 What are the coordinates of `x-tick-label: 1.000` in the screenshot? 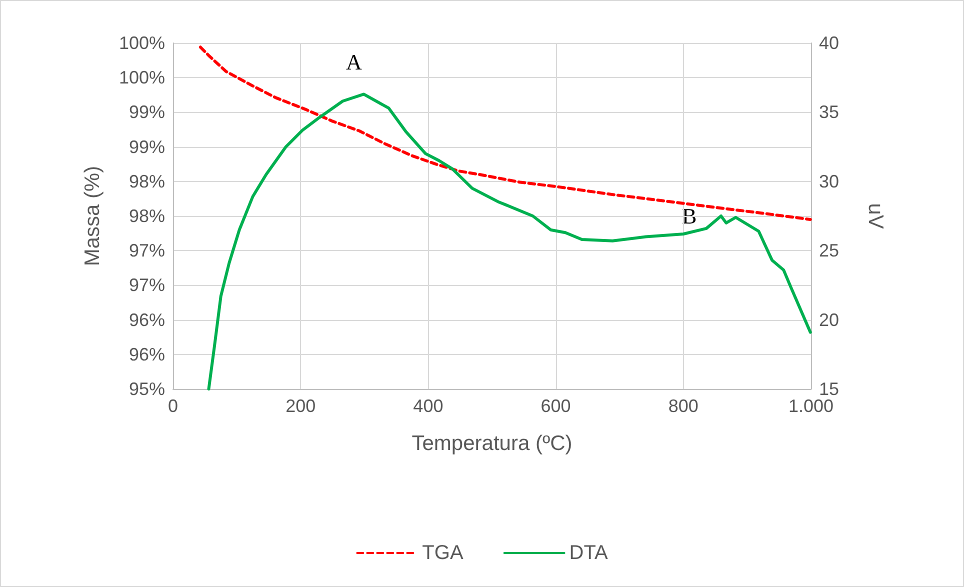 It's located at (811, 406).